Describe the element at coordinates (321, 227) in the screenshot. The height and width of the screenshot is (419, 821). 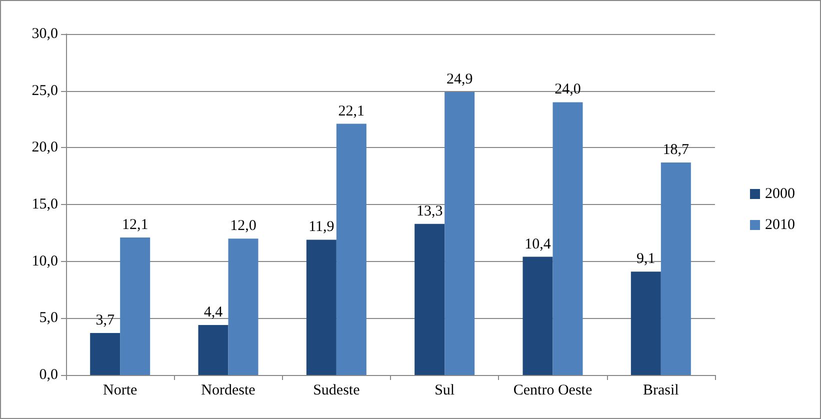
I see `data-label: 11,9` at that location.